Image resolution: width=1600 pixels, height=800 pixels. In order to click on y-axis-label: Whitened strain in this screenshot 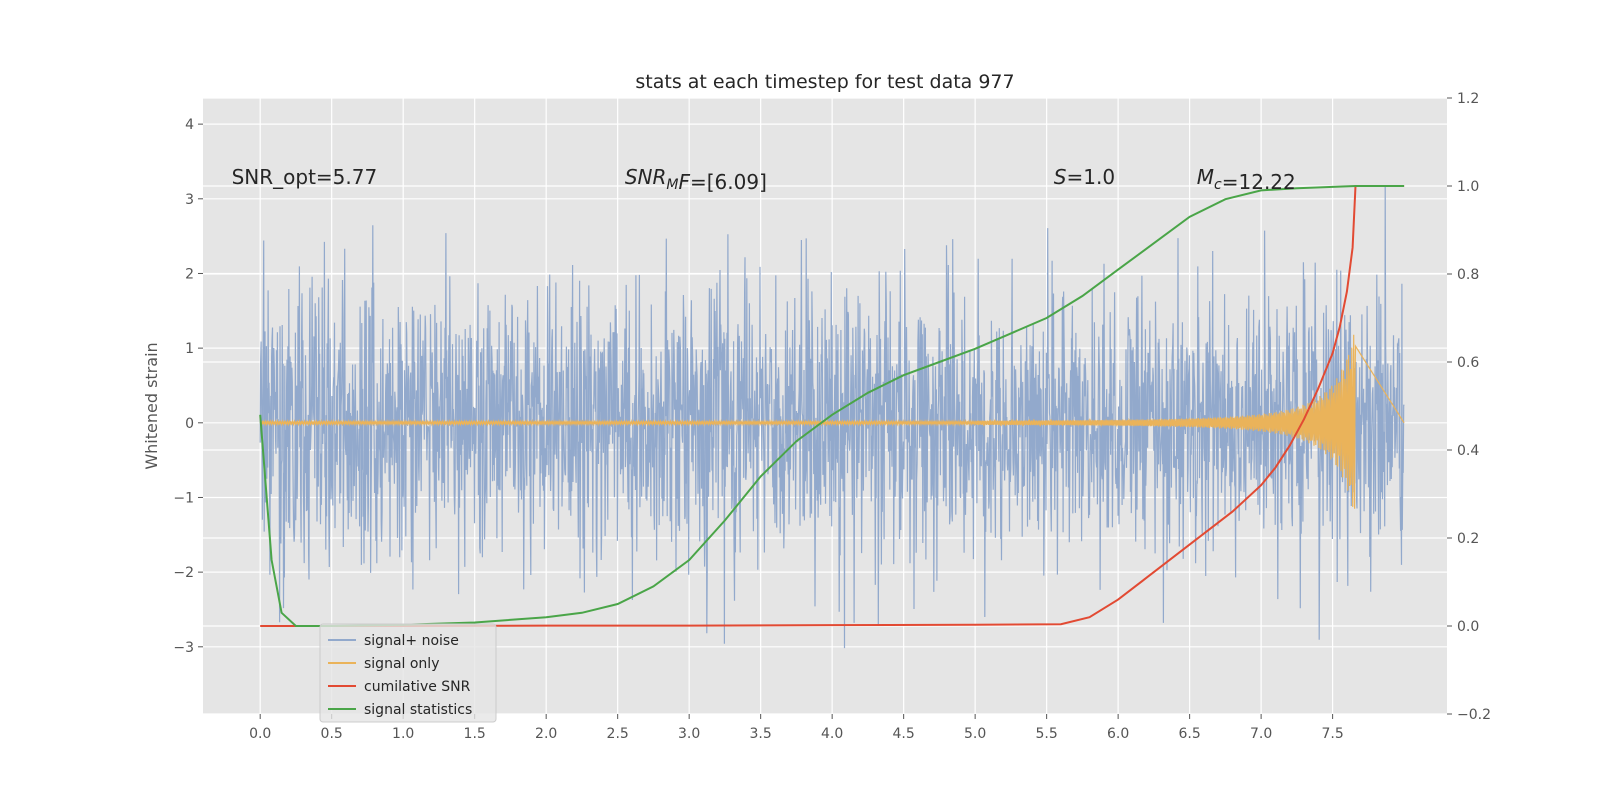, I will do `click(151, 405)`.